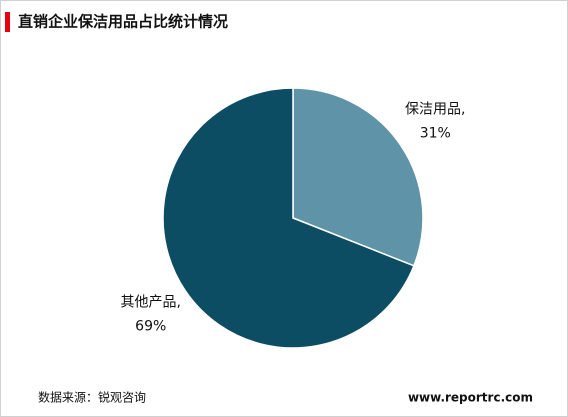 The width and height of the screenshot is (568, 417). Describe the element at coordinates (435, 133) in the screenshot. I see `value-label: 31%` at that location.